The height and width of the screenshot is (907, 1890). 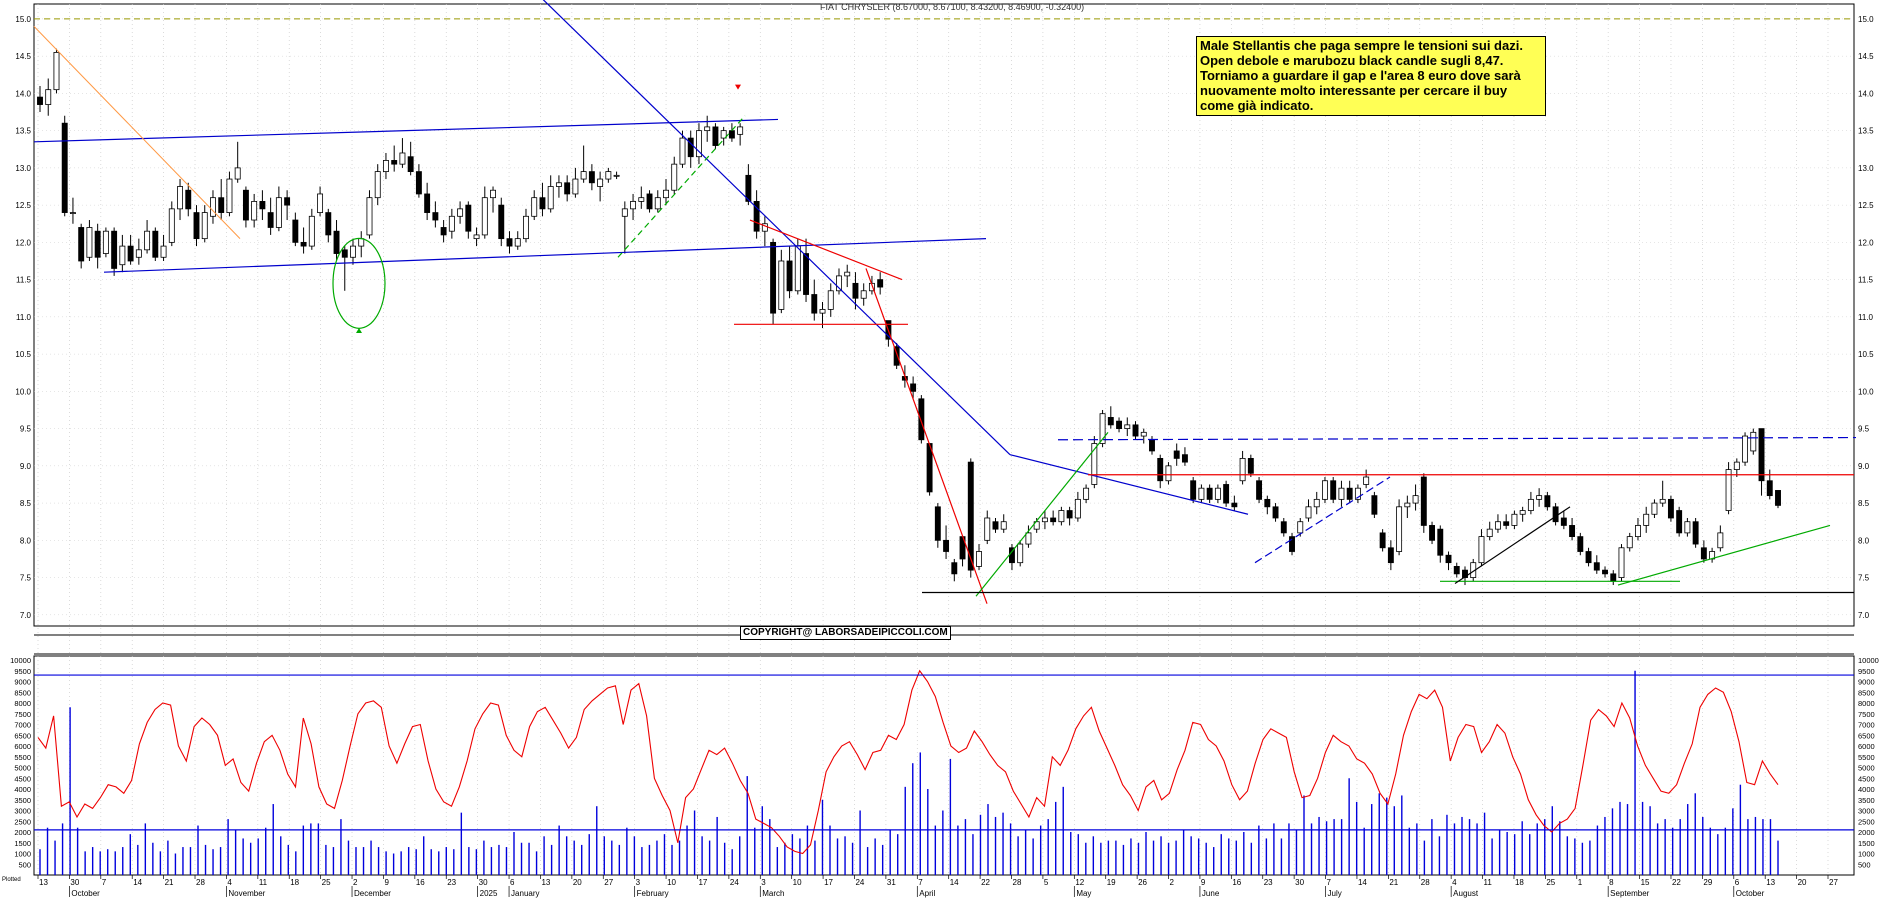 What do you see at coordinates (229, 882) in the screenshot?
I see `x-tick-label: 4` at bounding box center [229, 882].